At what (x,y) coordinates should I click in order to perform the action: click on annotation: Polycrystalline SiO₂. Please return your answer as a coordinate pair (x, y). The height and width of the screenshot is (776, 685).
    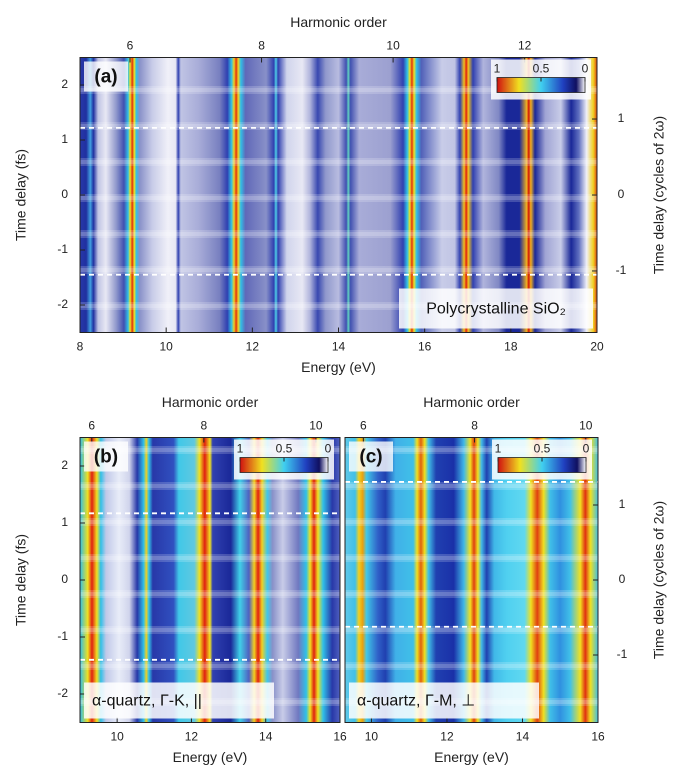
    Looking at the image, I should click on (496, 309).